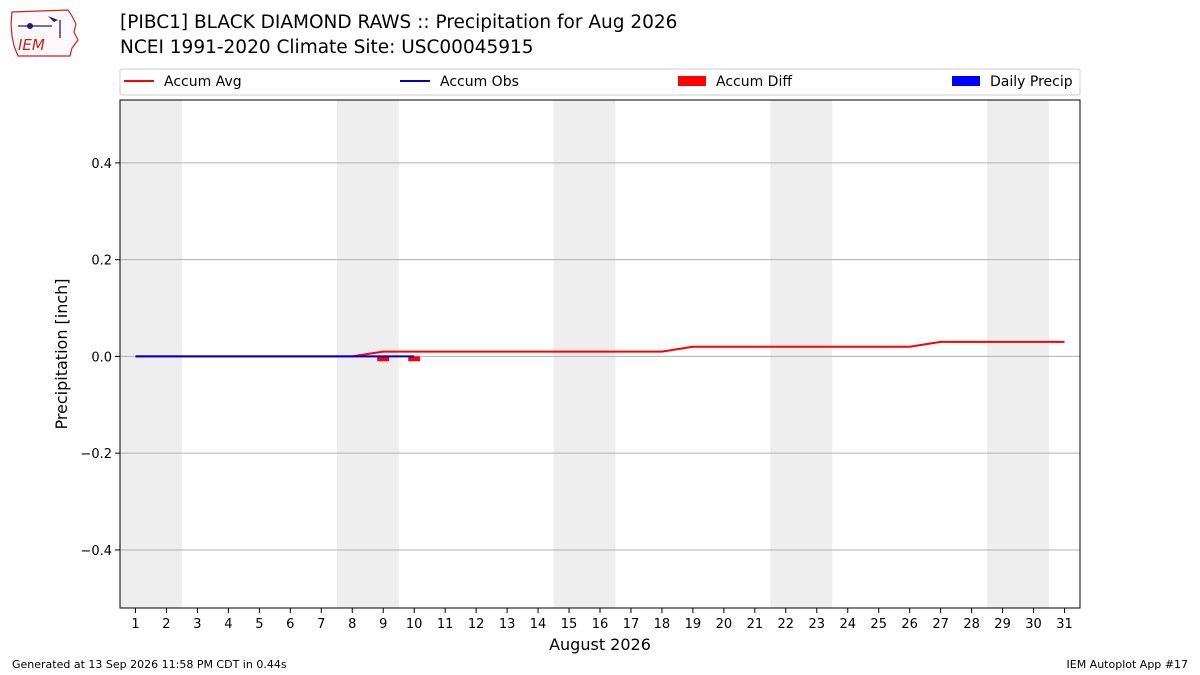 The height and width of the screenshot is (675, 1200). I want to click on legend-label-diff: Accum Diff, so click(754, 82).